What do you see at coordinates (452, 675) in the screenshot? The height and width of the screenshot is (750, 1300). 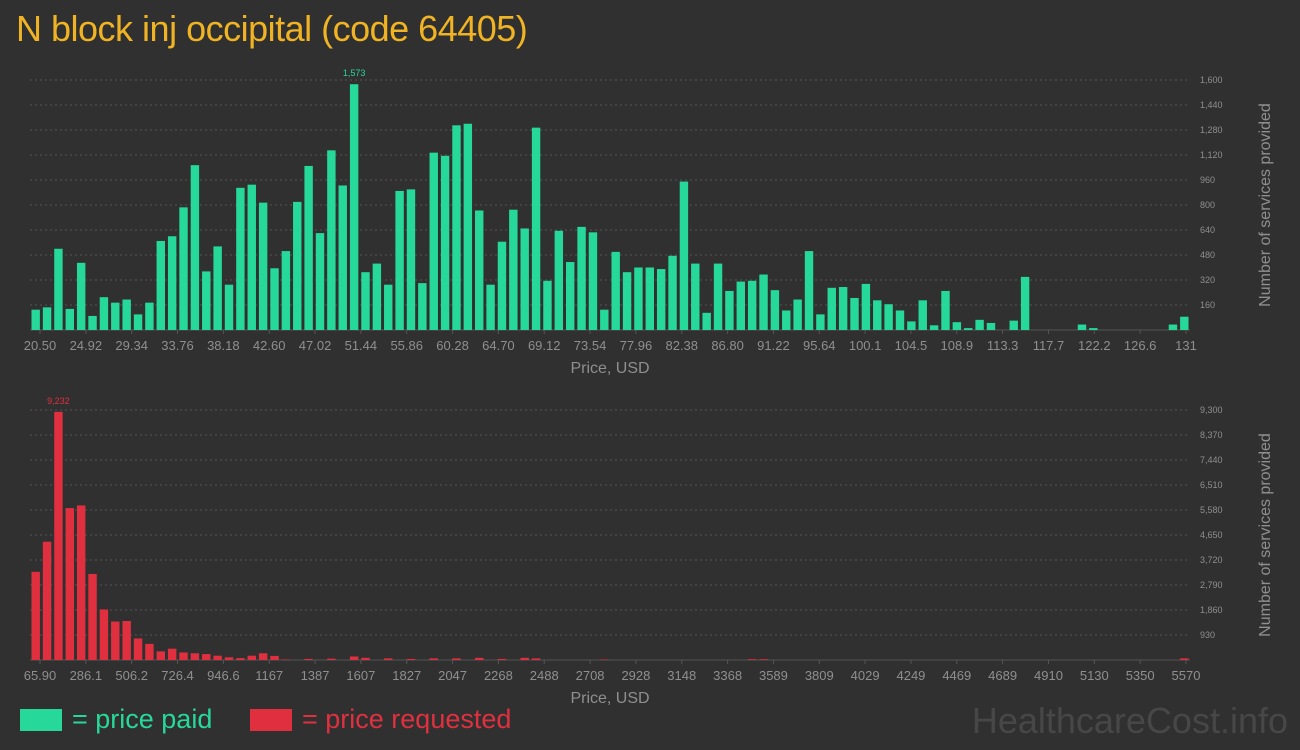 I see `chart-1-xtick-label: 2047` at bounding box center [452, 675].